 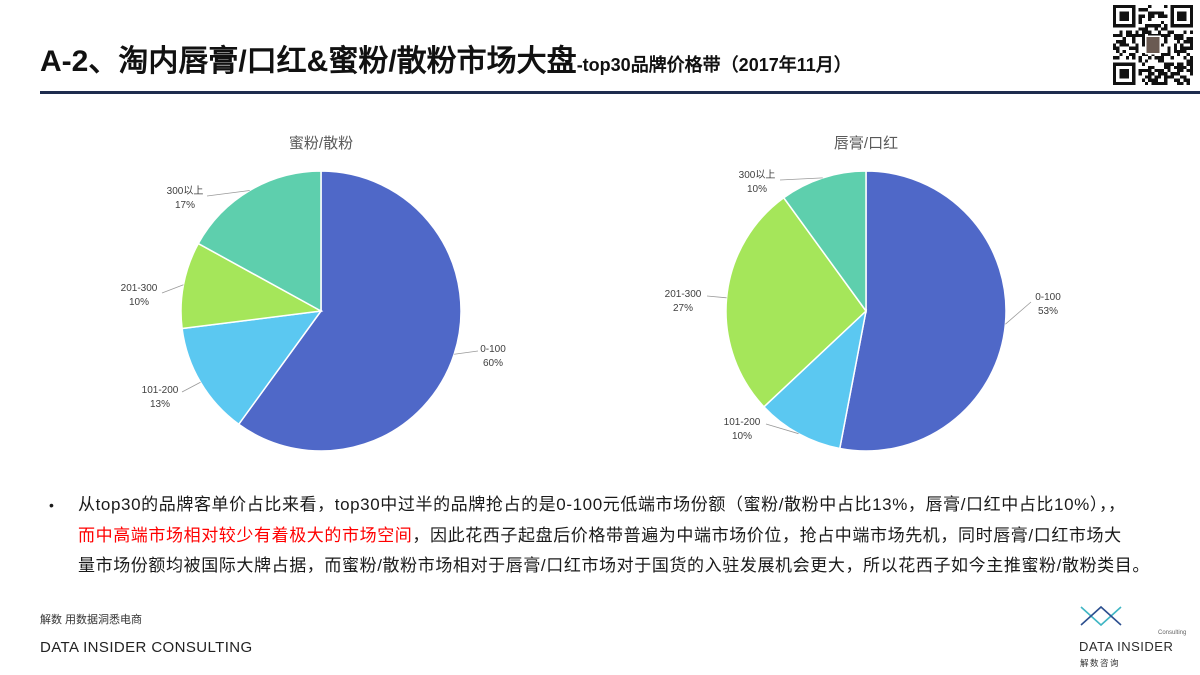 What do you see at coordinates (1048, 297) in the screenshot?
I see `lipstick-category-label-0-100: 0-100` at bounding box center [1048, 297].